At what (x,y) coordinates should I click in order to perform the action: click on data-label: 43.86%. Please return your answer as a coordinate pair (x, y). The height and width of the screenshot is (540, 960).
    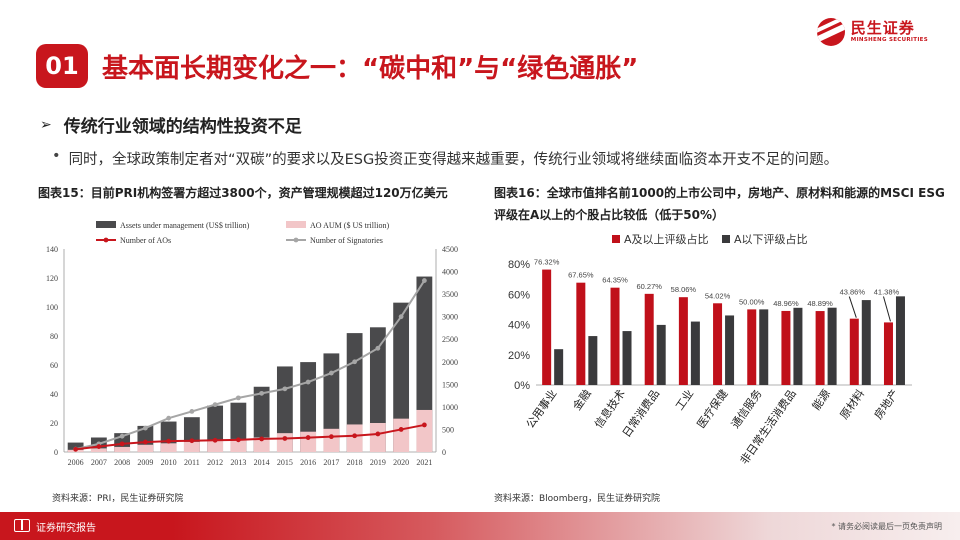
    Looking at the image, I should click on (853, 292).